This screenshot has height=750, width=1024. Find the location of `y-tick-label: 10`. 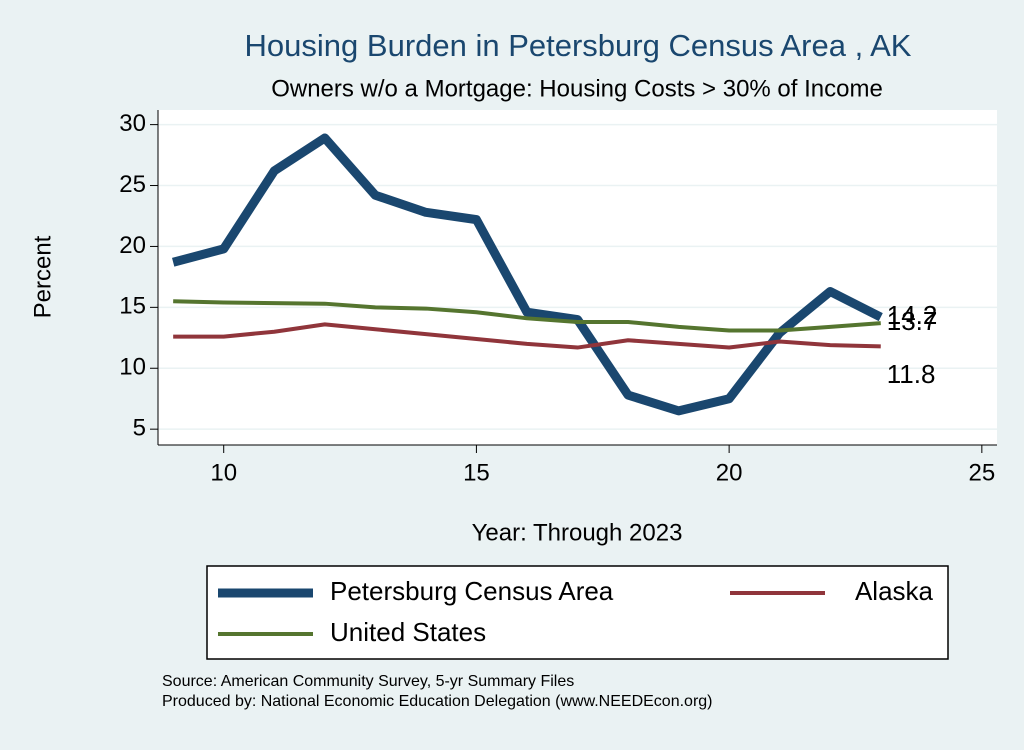

y-tick-label: 10 is located at coordinates (132, 367).